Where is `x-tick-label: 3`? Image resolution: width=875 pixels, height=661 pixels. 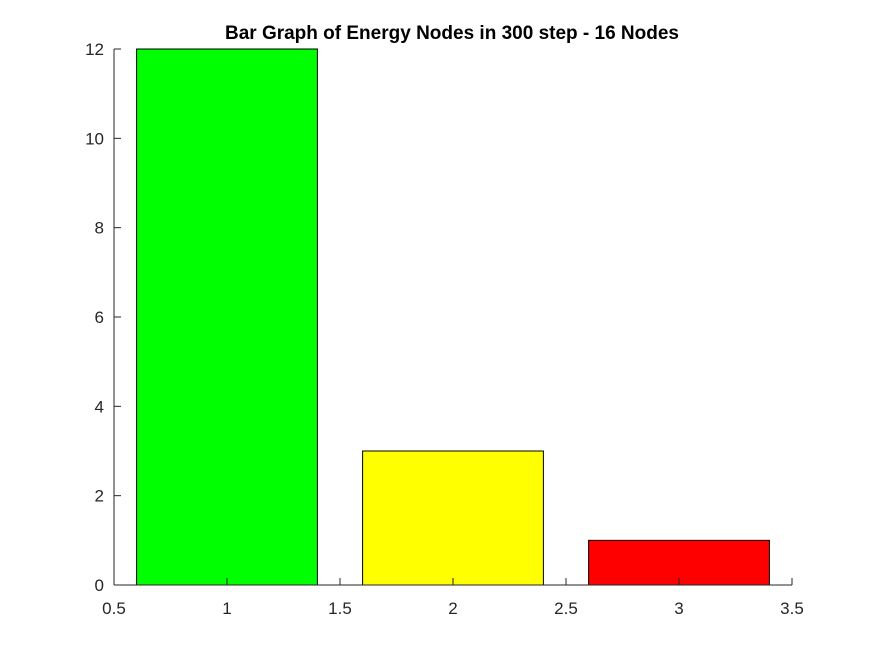
x-tick-label: 3 is located at coordinates (678, 608).